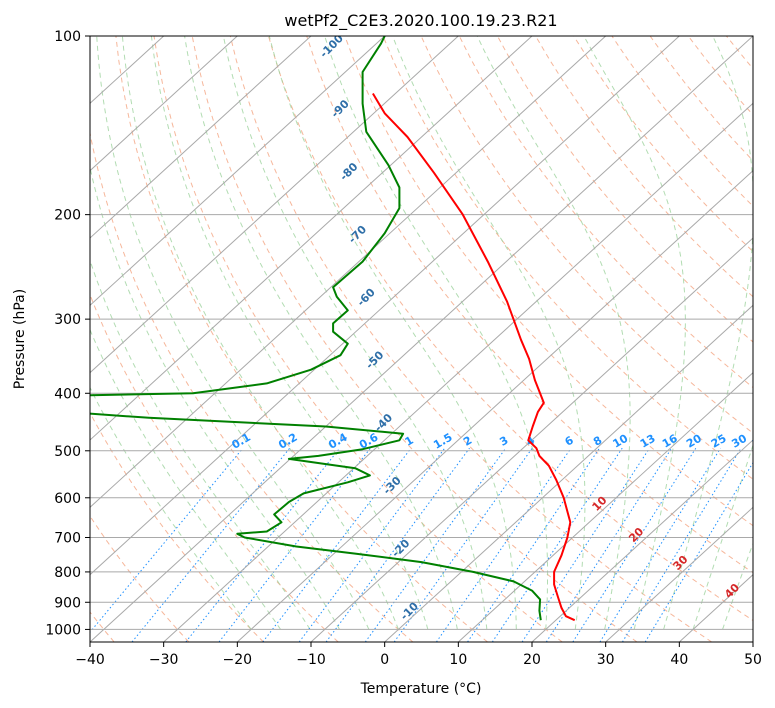  Describe the element at coordinates (400, 548) in the screenshot. I see `dry-adiabat-label: -20` at that location.